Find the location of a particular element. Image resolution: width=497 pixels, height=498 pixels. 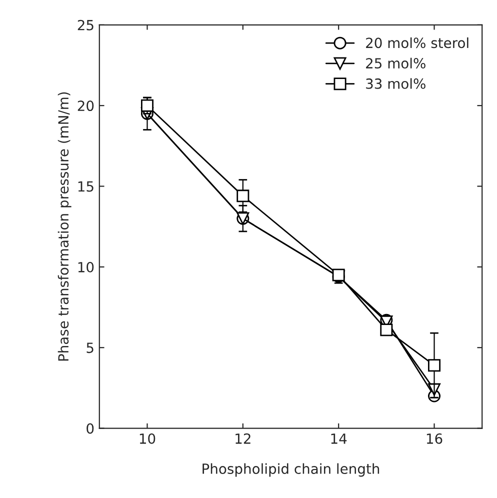

x-tick-label: 10 is located at coordinates (148, 438).